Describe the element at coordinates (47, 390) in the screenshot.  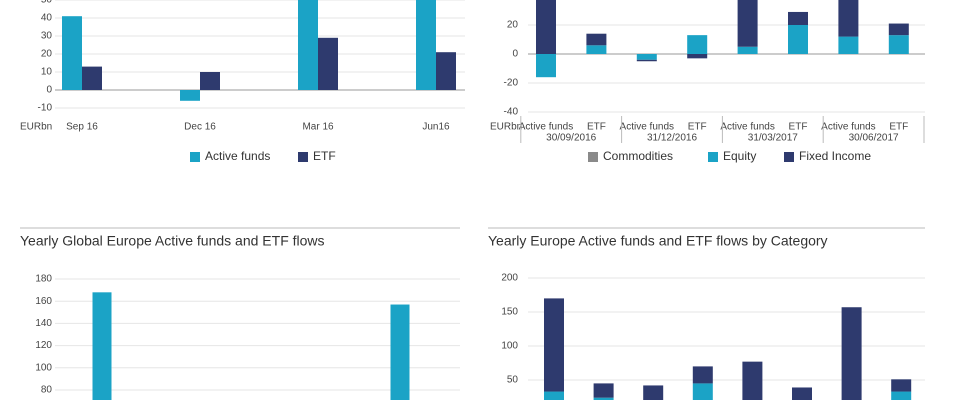
I see `y-tick-label: 80` at that location.